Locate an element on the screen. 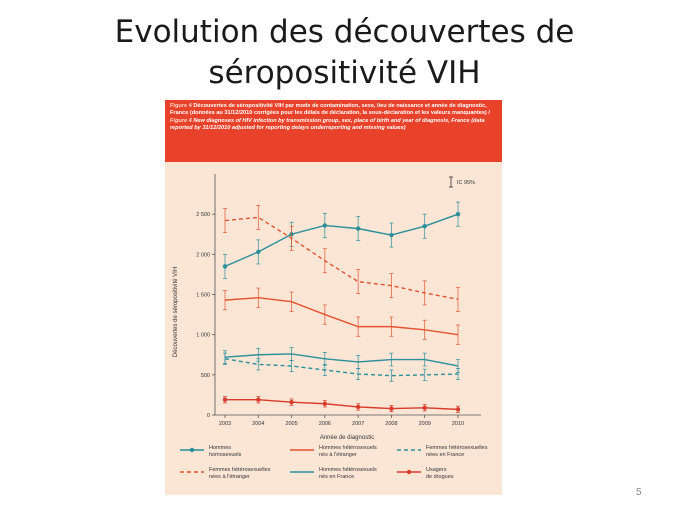 Image resolution: width=689 pixels, height=517 pixels. legend-label: Usagers is located at coordinates (436, 470).